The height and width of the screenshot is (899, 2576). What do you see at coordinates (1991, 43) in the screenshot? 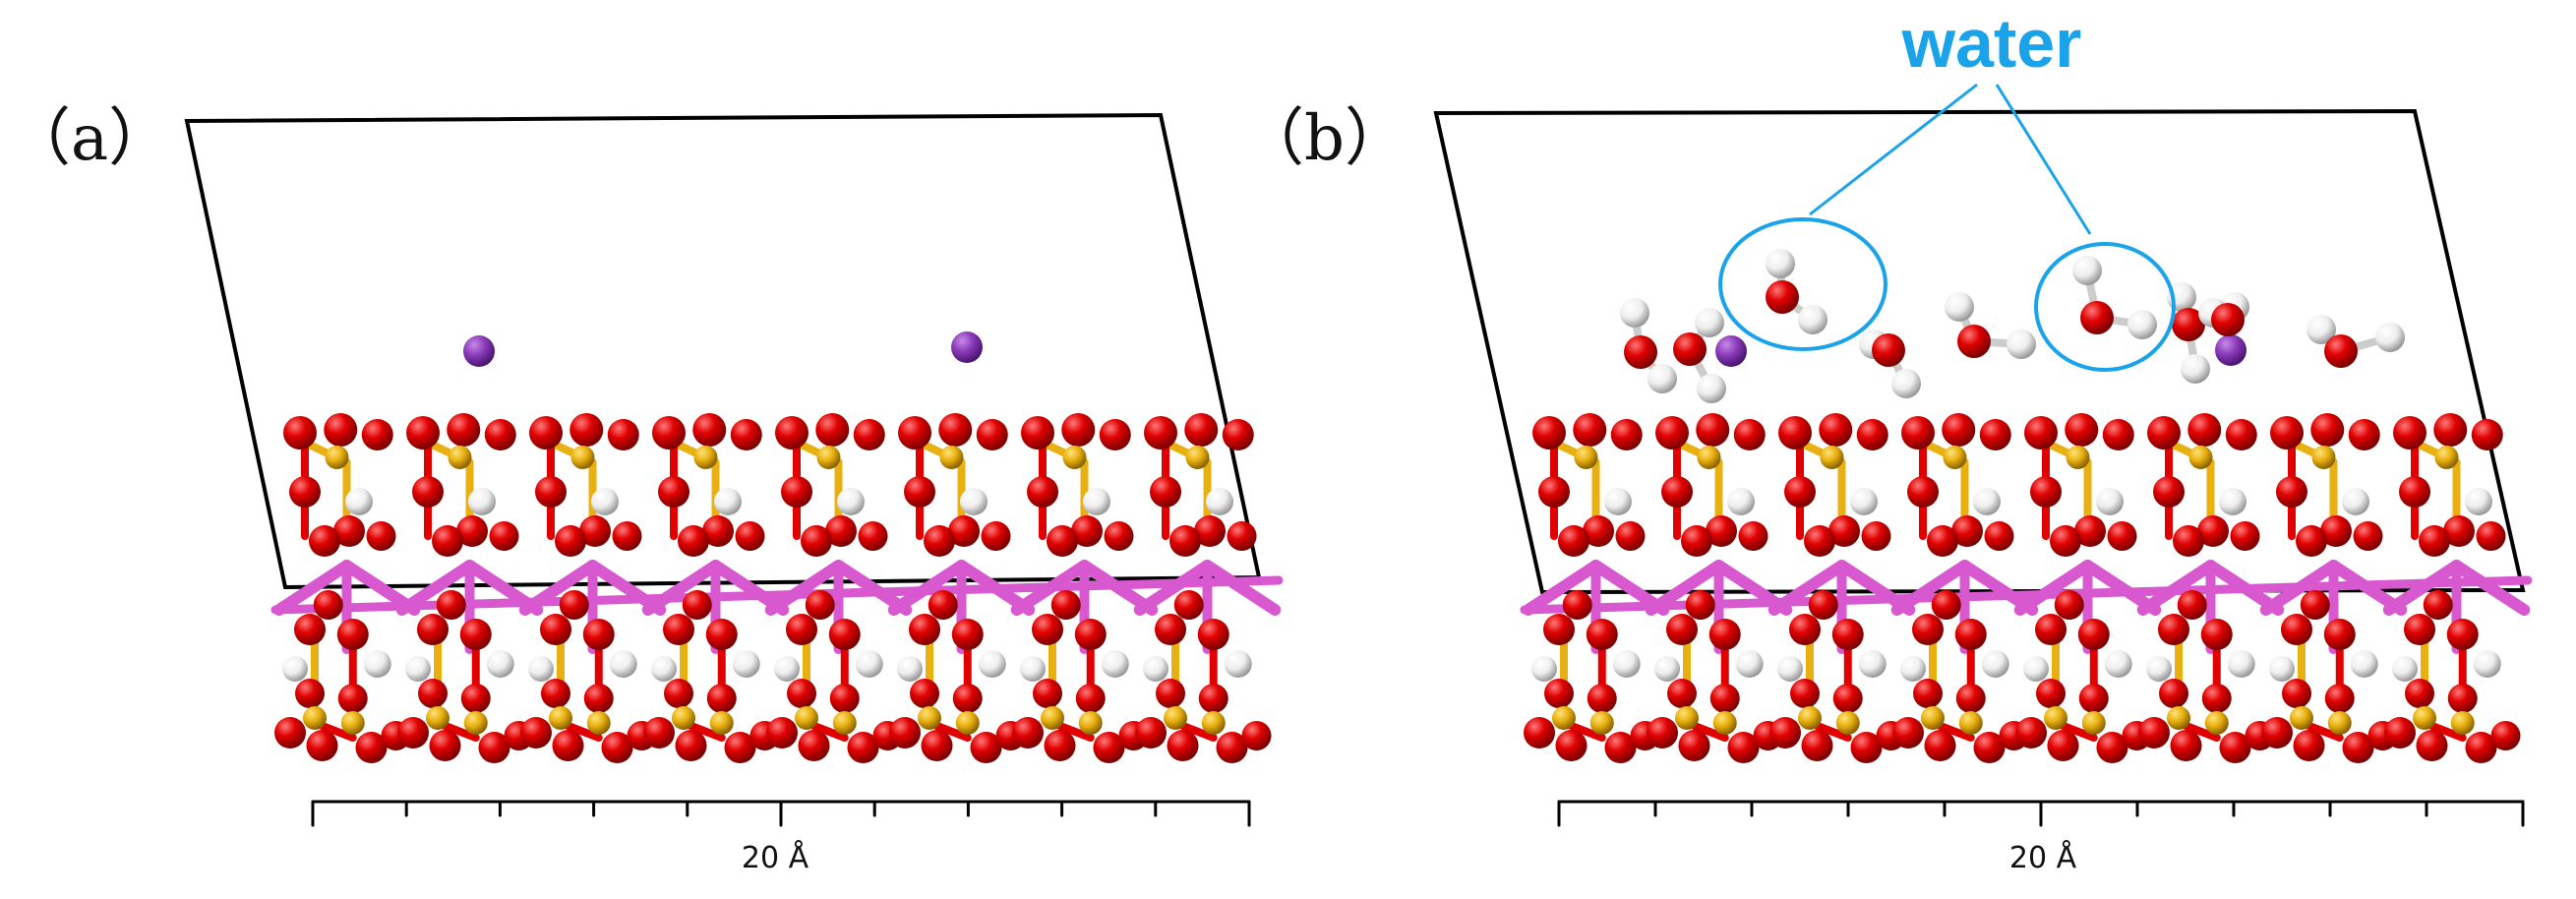
I see `water-label: water` at bounding box center [1991, 43].